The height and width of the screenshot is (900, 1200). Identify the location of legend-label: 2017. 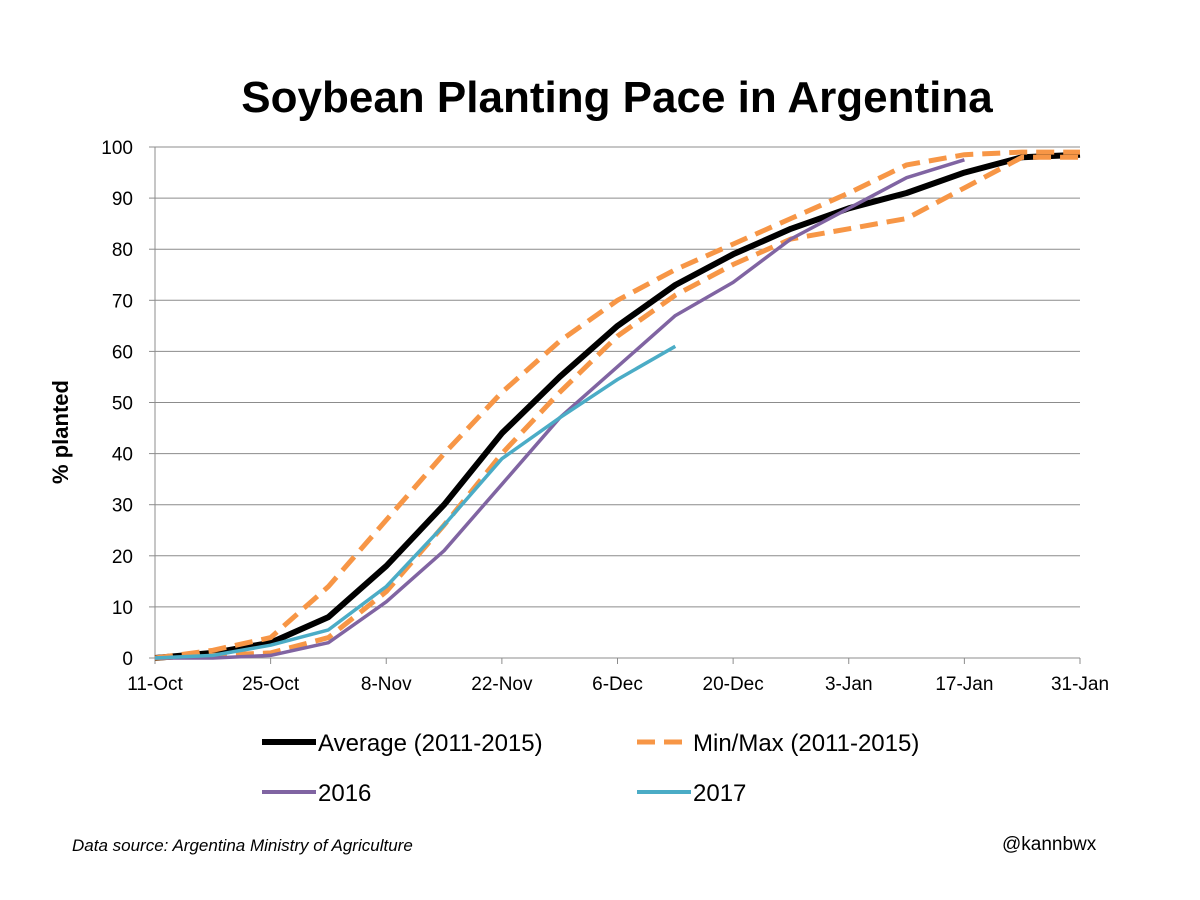
(719, 793).